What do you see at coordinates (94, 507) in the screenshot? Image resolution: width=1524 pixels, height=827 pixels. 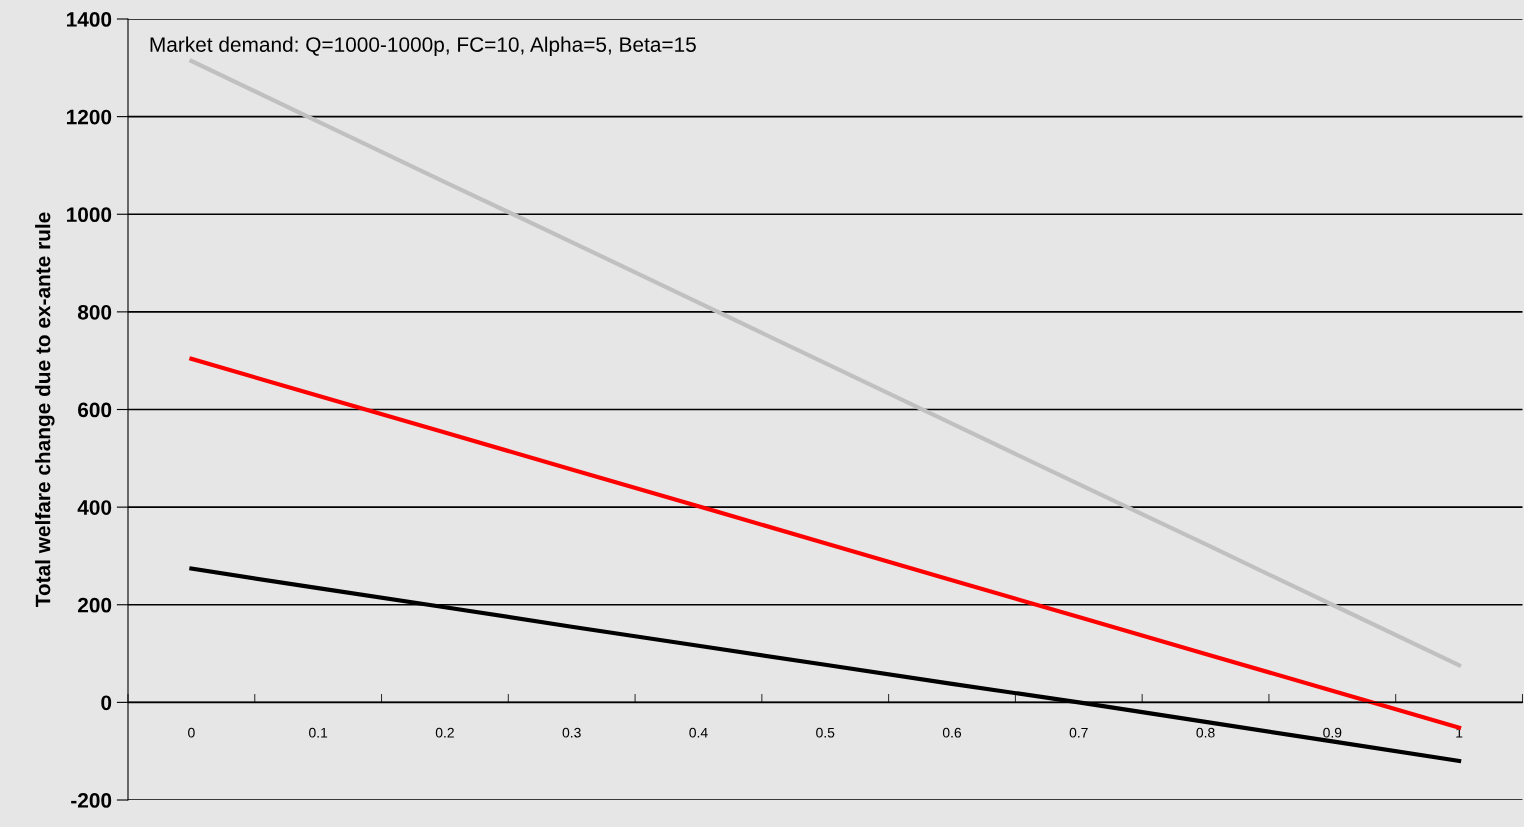 I see `y-tick-label: 400` at bounding box center [94, 507].